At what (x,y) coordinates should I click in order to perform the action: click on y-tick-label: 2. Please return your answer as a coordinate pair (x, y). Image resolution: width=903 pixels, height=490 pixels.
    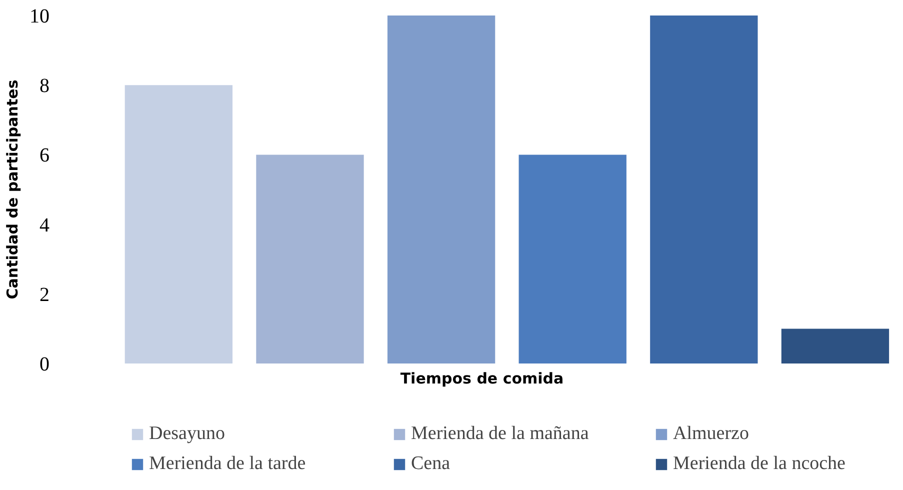
    Looking at the image, I should click on (45, 295).